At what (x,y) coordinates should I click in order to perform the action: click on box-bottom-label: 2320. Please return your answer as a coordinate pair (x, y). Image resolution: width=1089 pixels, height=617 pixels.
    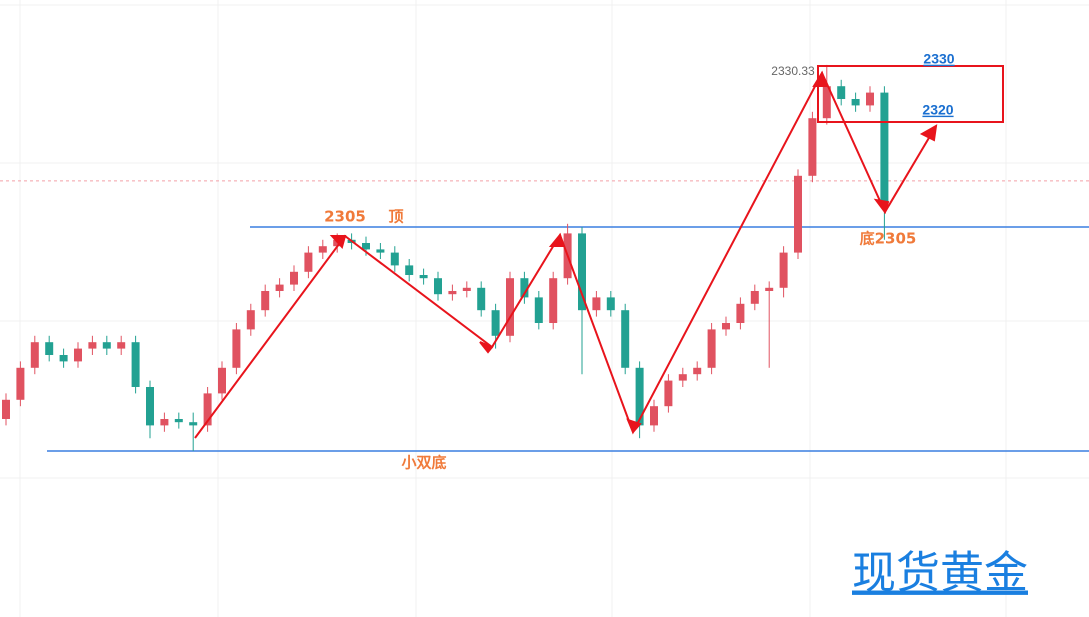
    Looking at the image, I should click on (937, 110).